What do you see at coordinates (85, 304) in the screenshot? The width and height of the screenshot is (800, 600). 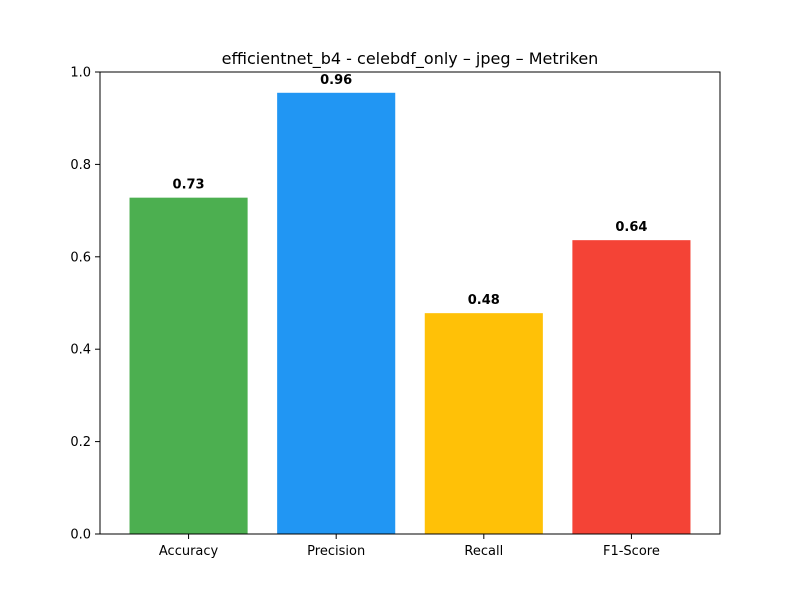 I see `y-axis: 0.0 0.2 0.4 0.6 0.8 1.0` at bounding box center [85, 304].